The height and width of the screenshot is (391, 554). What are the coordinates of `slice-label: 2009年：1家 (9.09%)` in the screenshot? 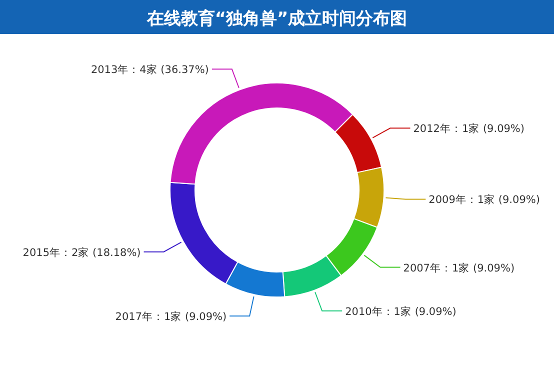 It's located at (484, 199).